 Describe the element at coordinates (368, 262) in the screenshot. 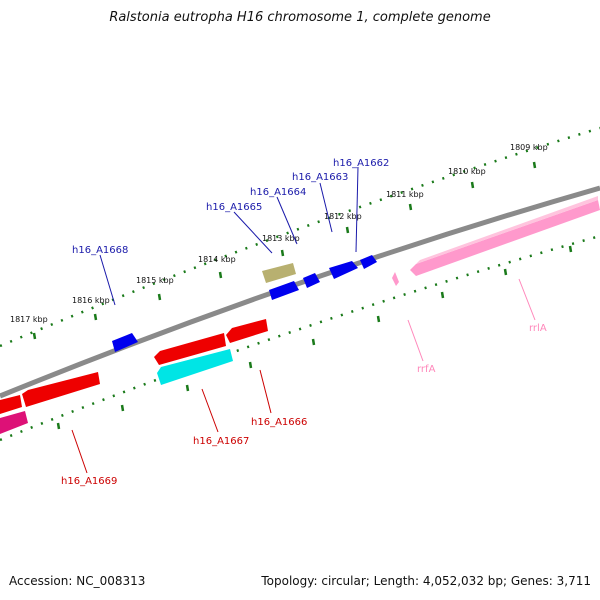

I see `gene-h16-a1662` at that location.